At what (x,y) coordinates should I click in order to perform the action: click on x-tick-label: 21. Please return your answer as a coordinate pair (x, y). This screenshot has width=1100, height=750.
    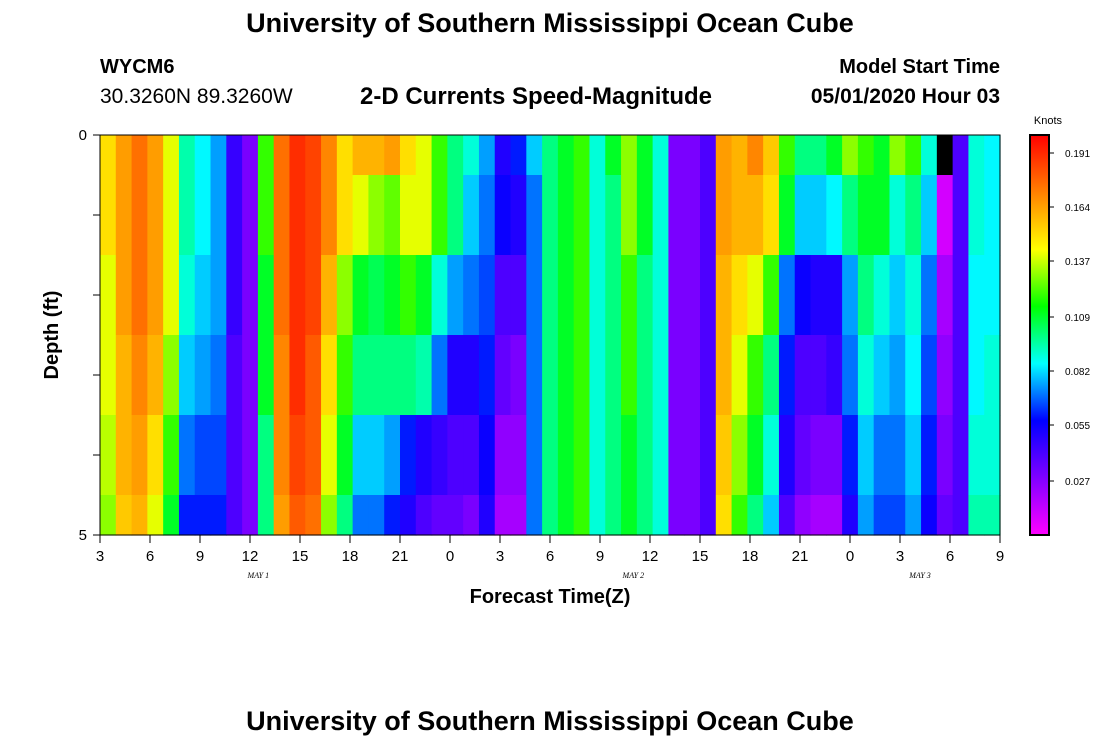
    Looking at the image, I should click on (400, 556).